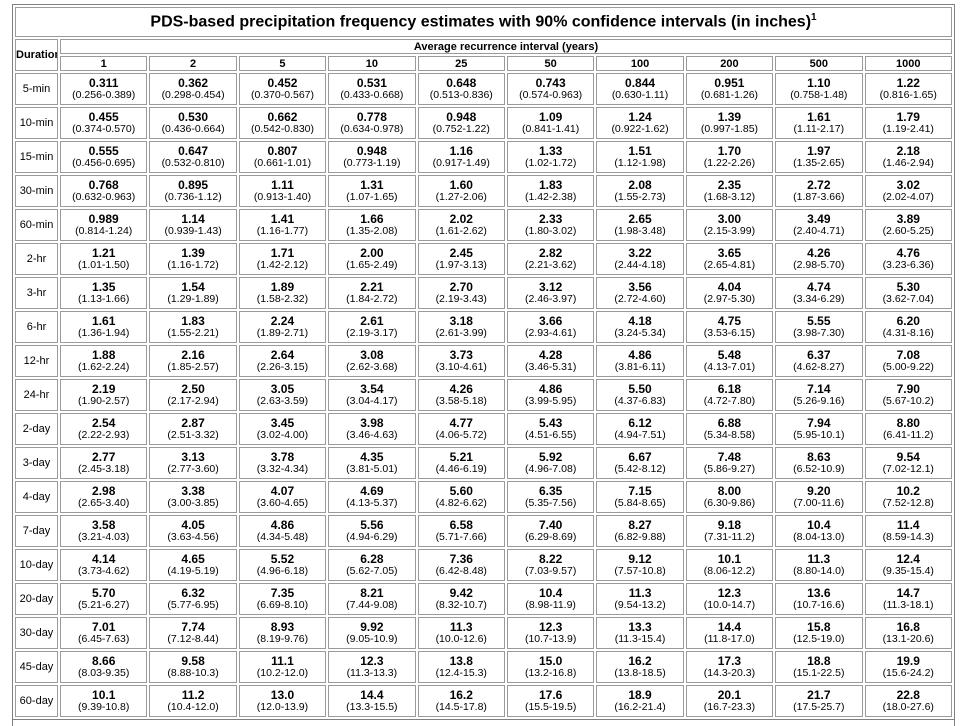 Image resolution: width=963 pixels, height=726 pixels. I want to click on estimate-cell: 6.20 (4.31-8.16), so click(908, 327).